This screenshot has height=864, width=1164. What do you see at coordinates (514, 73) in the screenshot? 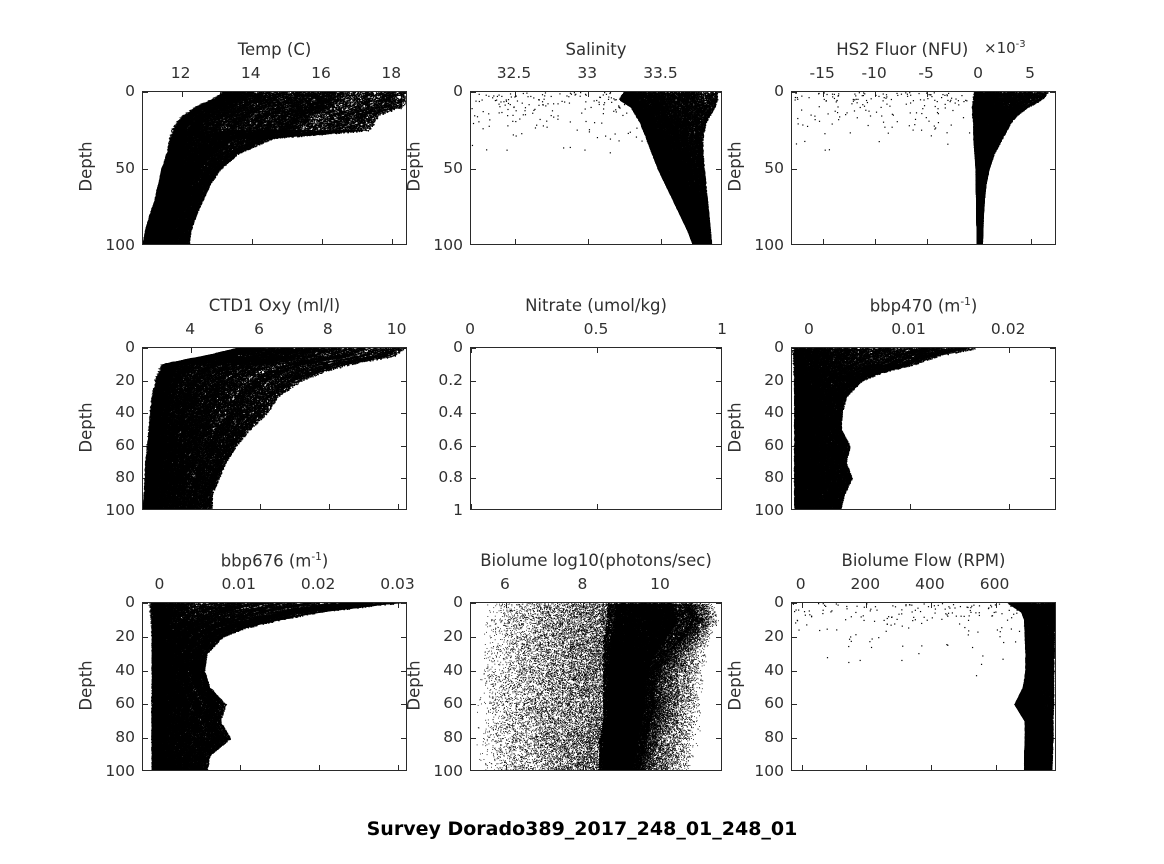
I see `x-tick-label: 32.5` at bounding box center [514, 73].